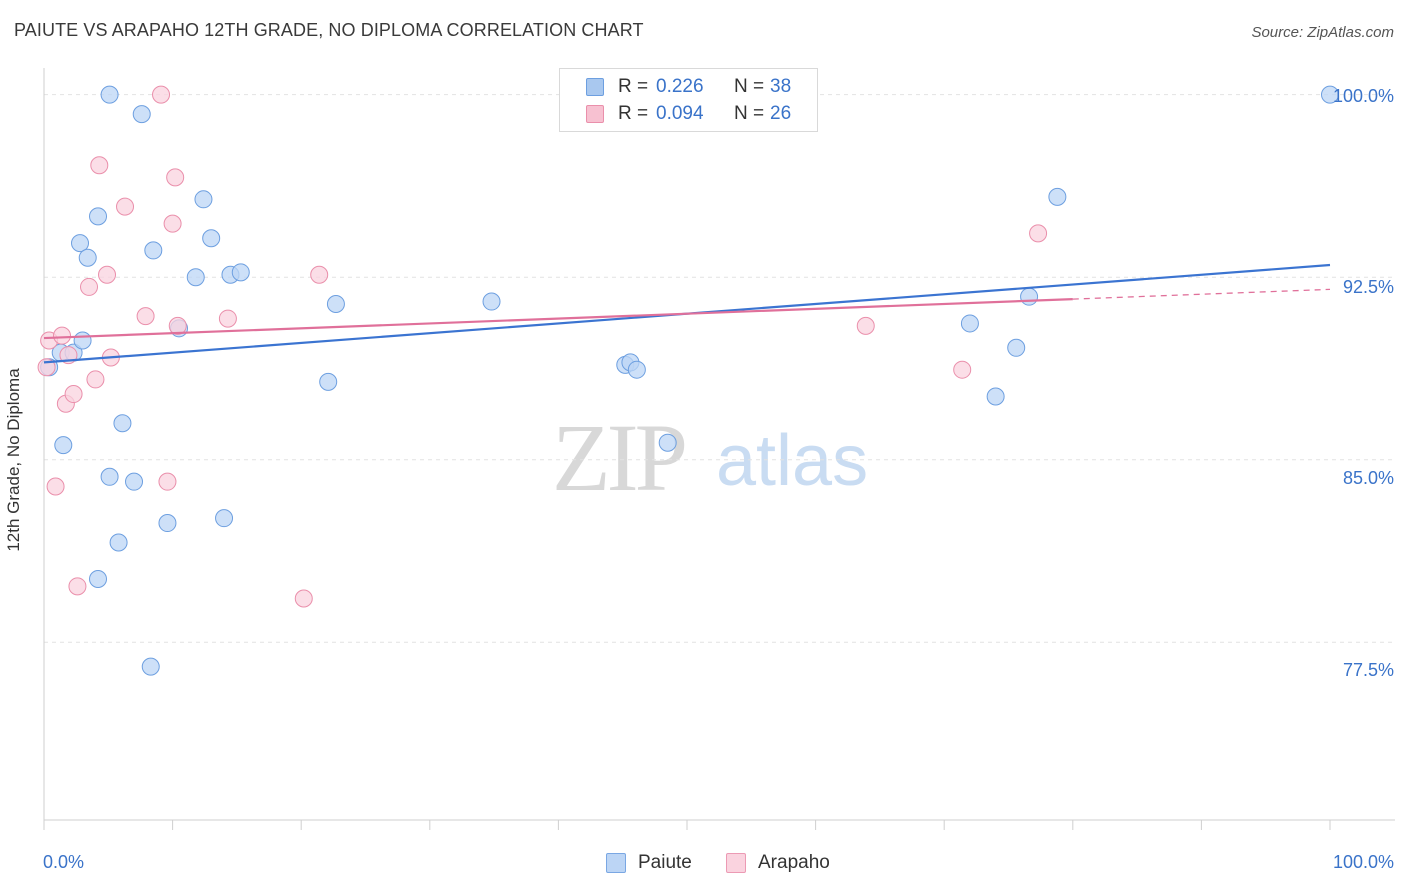 This screenshot has height=892, width=1406. I want to click on y-tick-label: 92.5%, so click(1368, 287).